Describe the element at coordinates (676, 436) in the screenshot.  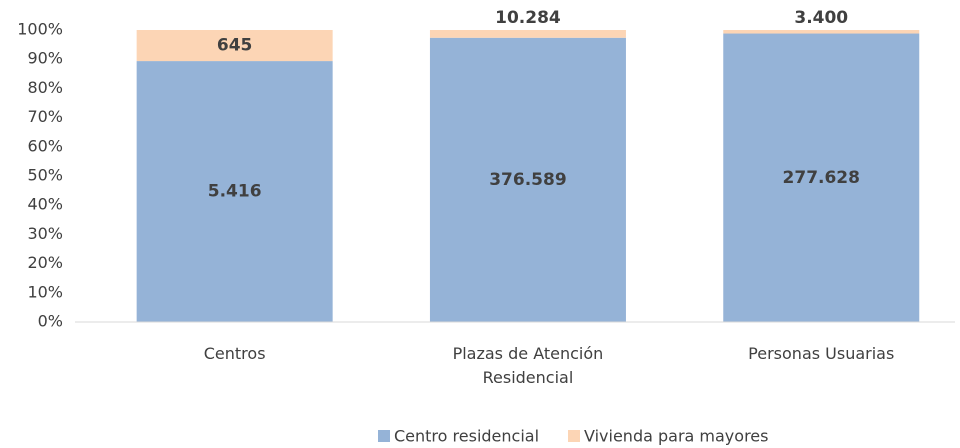
I see `legend-label: Vivienda para mayores` at that location.